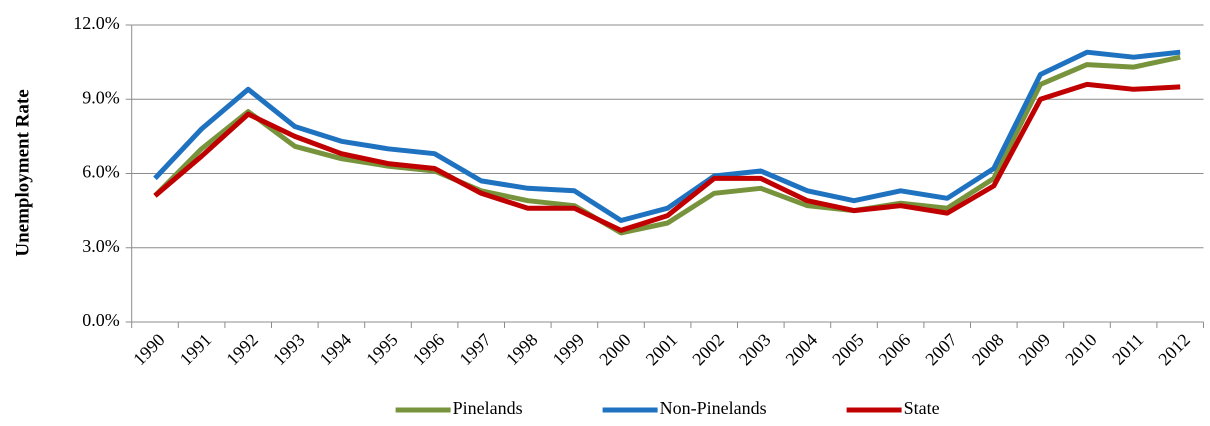  I want to click on x-tick-label: 2004, so click(802, 350).